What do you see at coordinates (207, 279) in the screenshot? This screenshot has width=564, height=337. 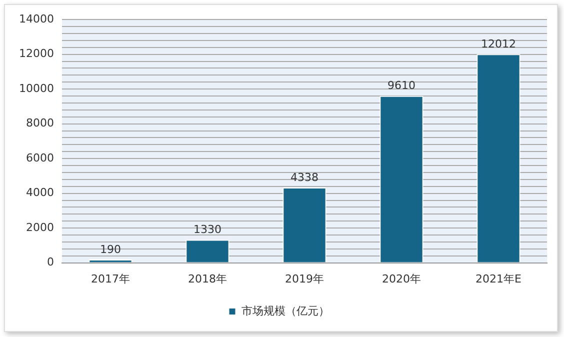 I see `x-tick-label: 2018年` at bounding box center [207, 279].